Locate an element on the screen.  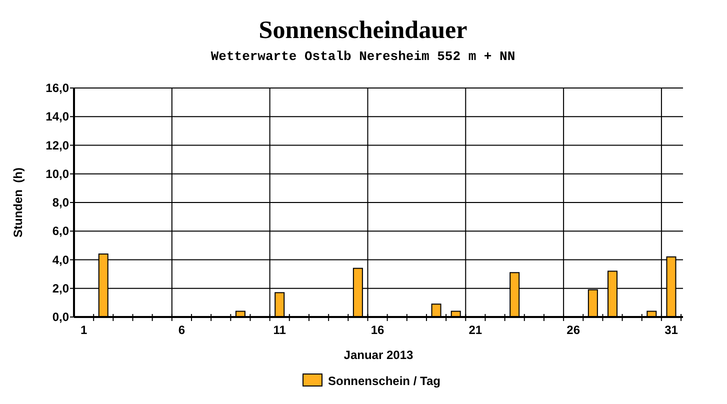
x-tick-label: 11 is located at coordinates (279, 330).